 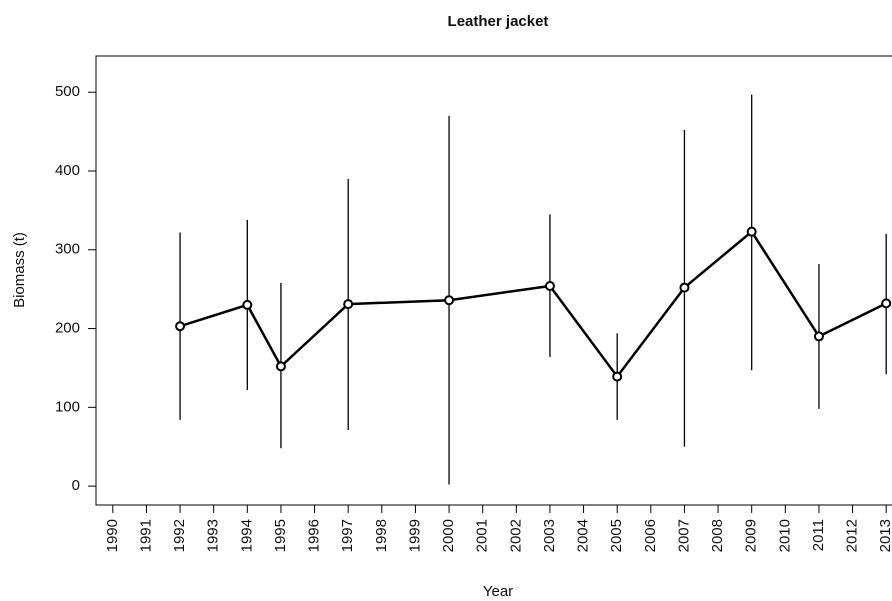 What do you see at coordinates (717, 535) in the screenshot?
I see `x-tick-label: 2008` at bounding box center [717, 535].